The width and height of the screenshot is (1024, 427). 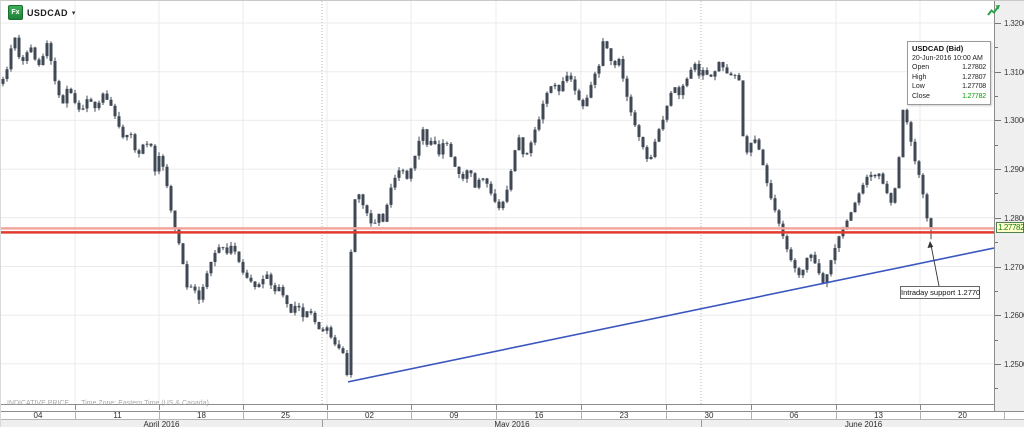 What do you see at coordinates (947, 58) in the screenshot?
I see `tooltip-datetime: 20-Jun-2016 10:00 AM` at bounding box center [947, 58].